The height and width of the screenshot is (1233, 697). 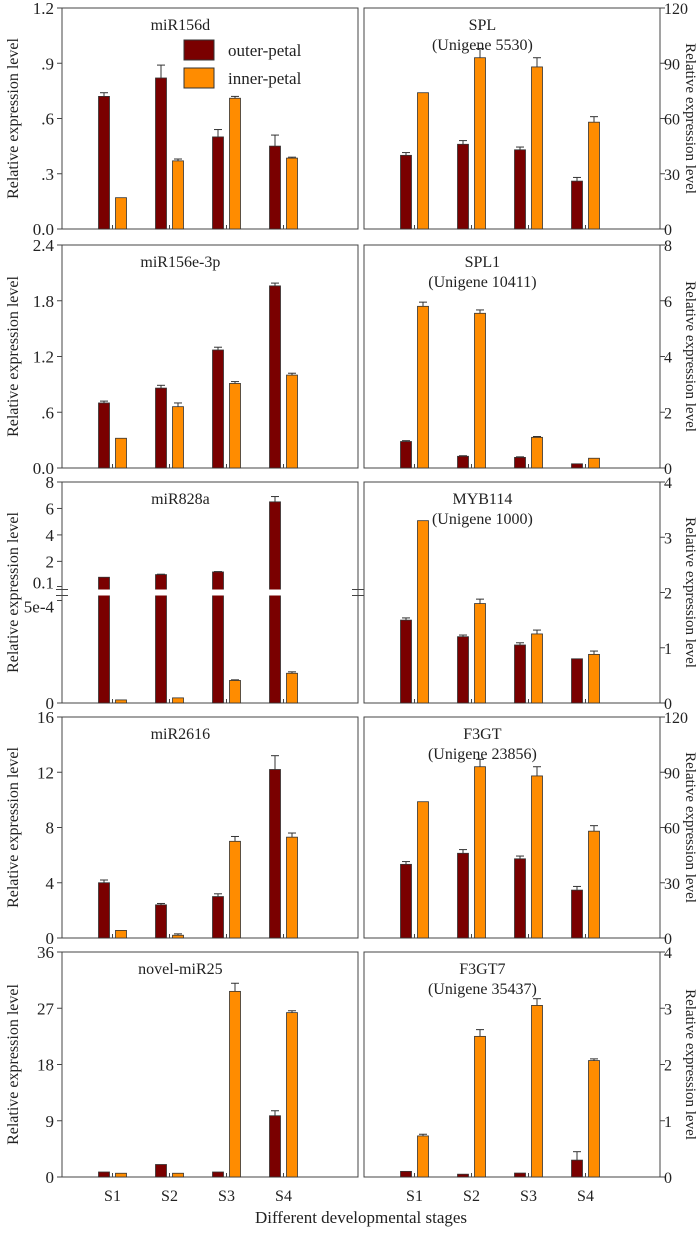 What do you see at coordinates (668, 1122) in the screenshot?
I see `y-tick-label: 1` at bounding box center [668, 1122].